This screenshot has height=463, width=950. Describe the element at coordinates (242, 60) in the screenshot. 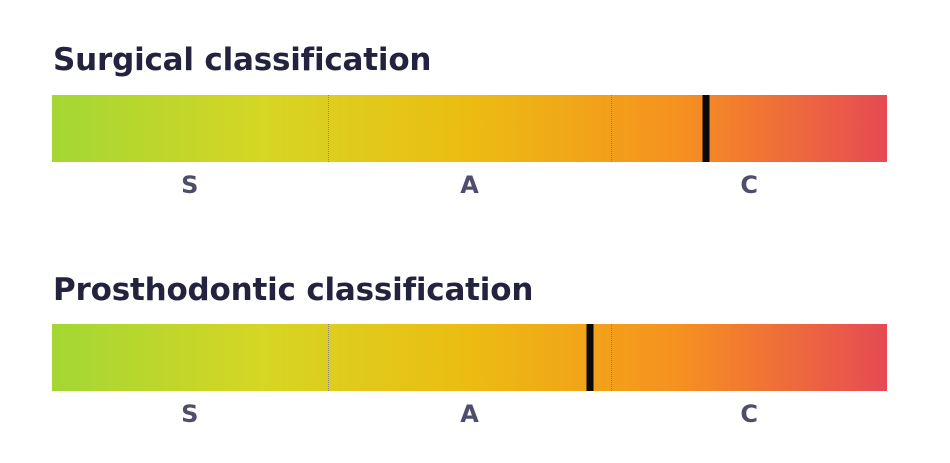

I see `chart-title: Surgical classification` at that location.